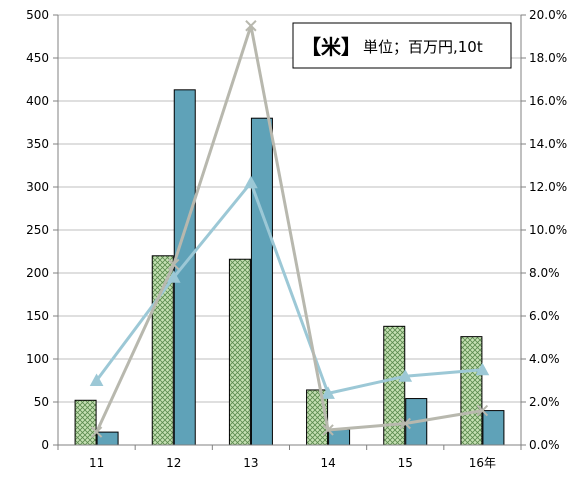 The width and height of the screenshot is (587, 478). I want to click on right-axis-tick-label: 16.0%, so click(548, 101).